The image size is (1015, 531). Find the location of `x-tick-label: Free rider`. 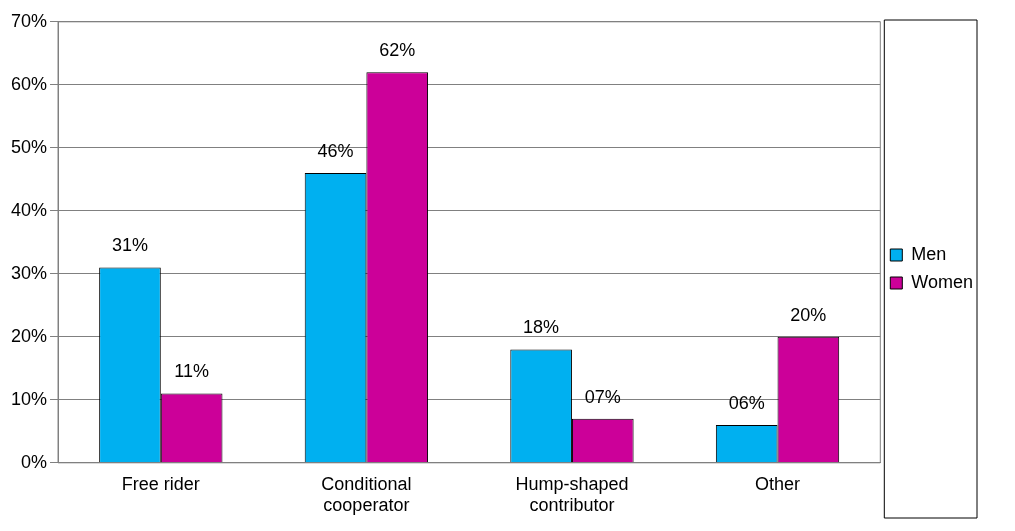

x-tick-label: Free rider is located at coordinates (160, 483).